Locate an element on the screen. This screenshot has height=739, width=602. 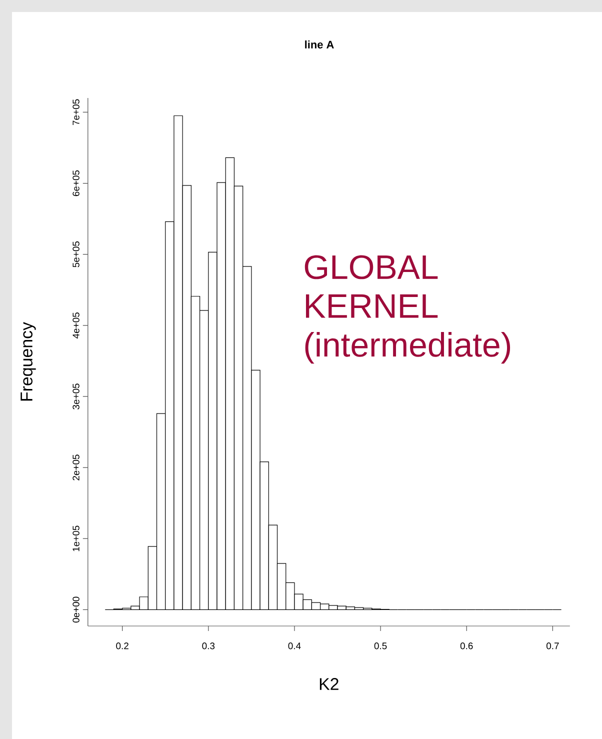
annotation: GLOBAL KERNEL (intermediate) is located at coordinates (407, 309).